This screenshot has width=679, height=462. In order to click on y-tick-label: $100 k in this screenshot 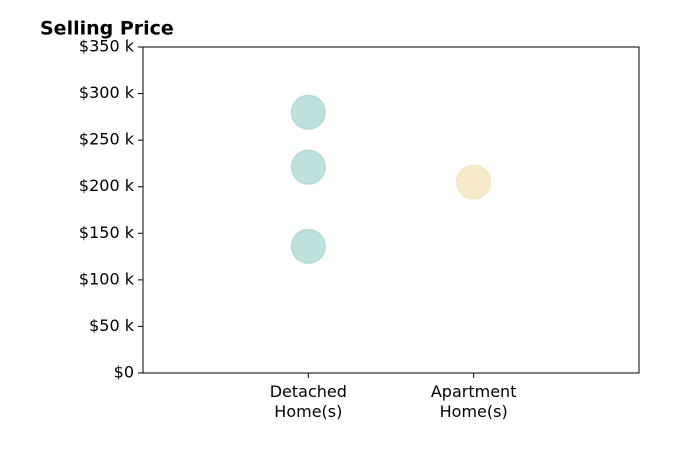, I will do `click(107, 278)`.